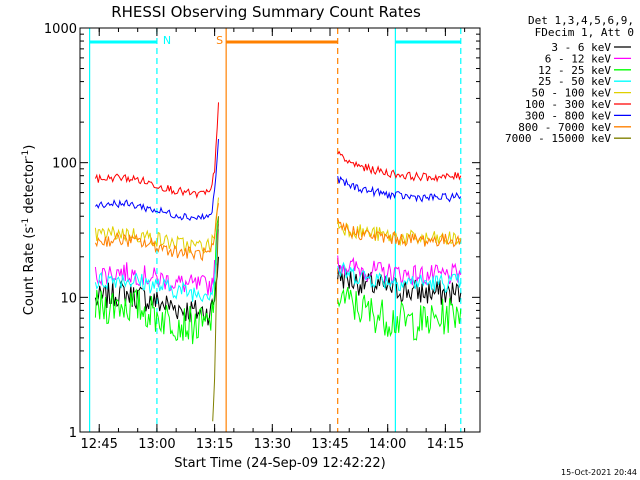  I want to click on legend-entry-label: 12 - 25 keV, so click(574, 70).